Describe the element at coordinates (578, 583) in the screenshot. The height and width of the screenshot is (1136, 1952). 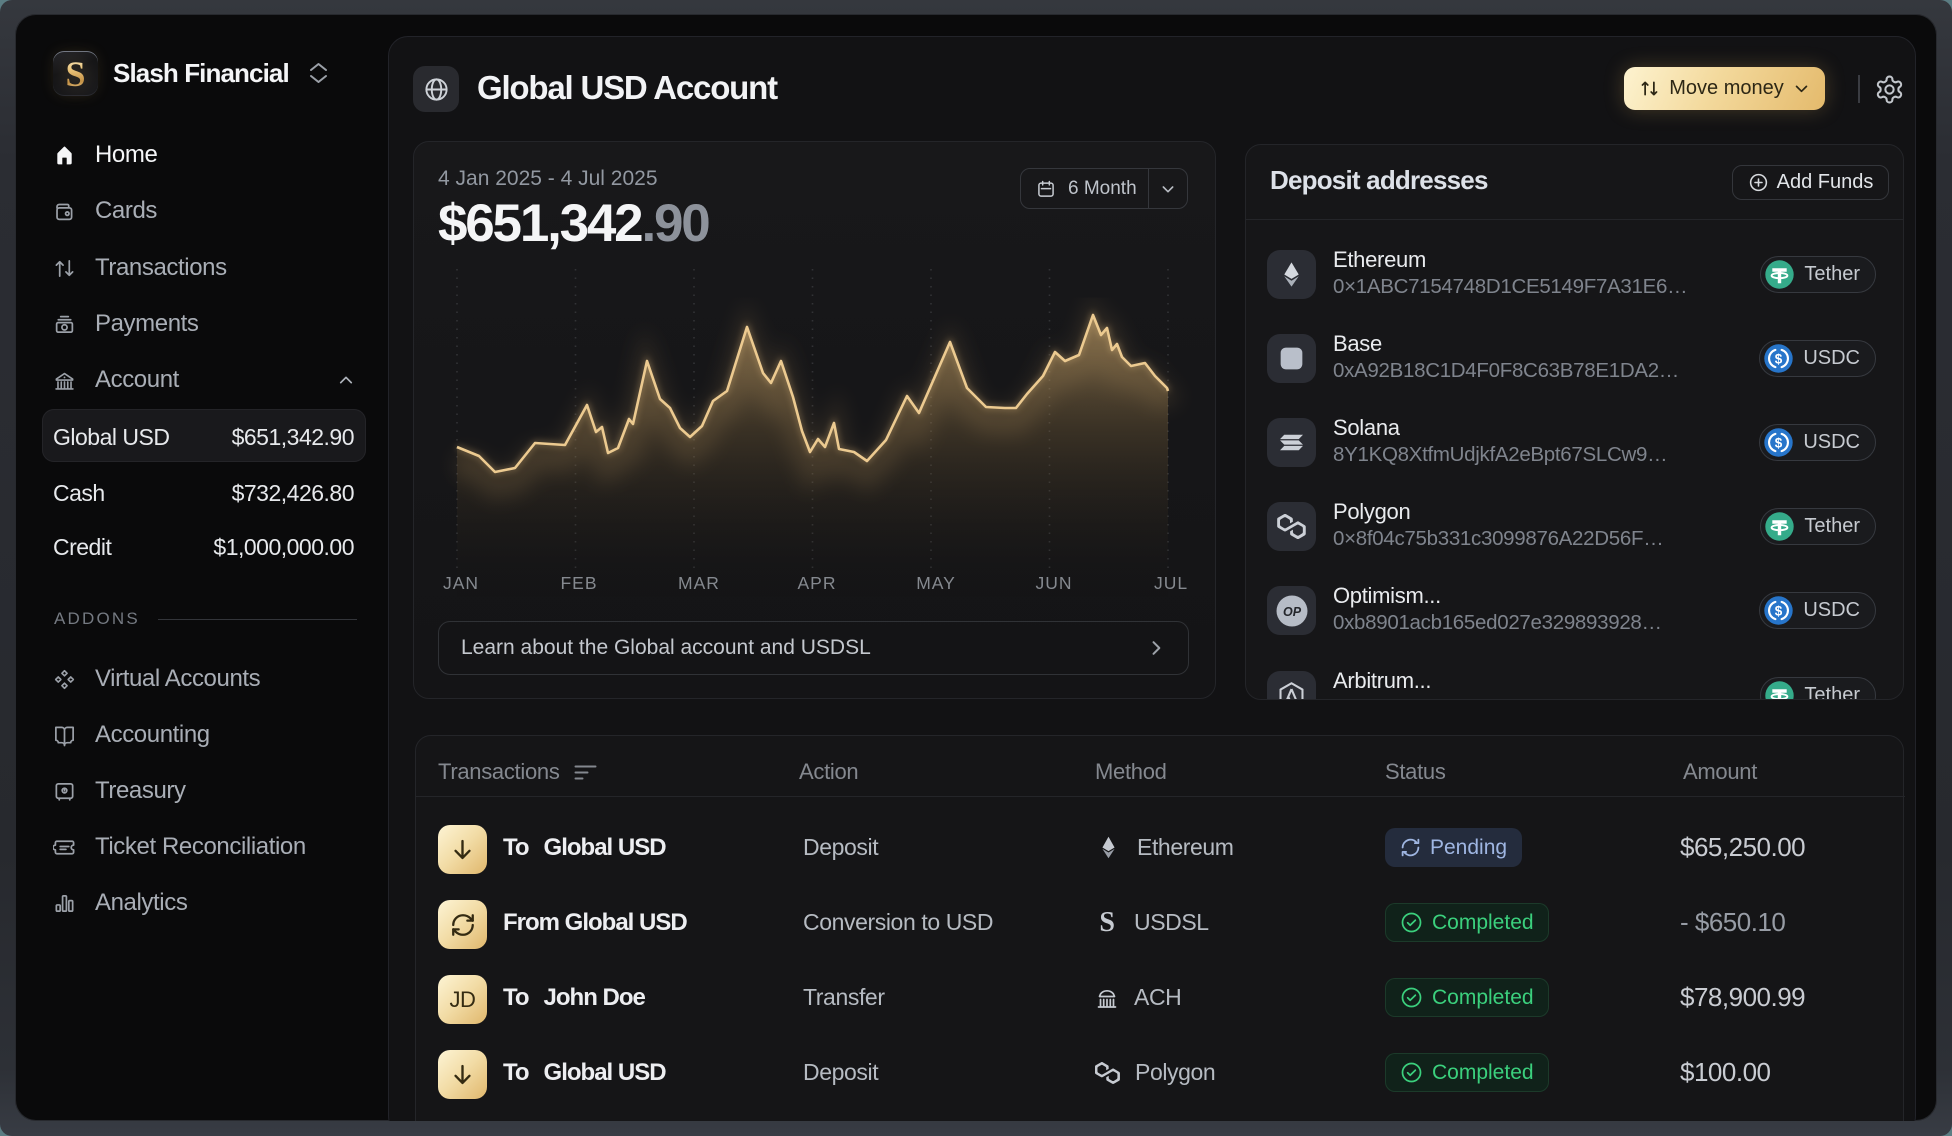
I see `svg-text: FEB` at that location.